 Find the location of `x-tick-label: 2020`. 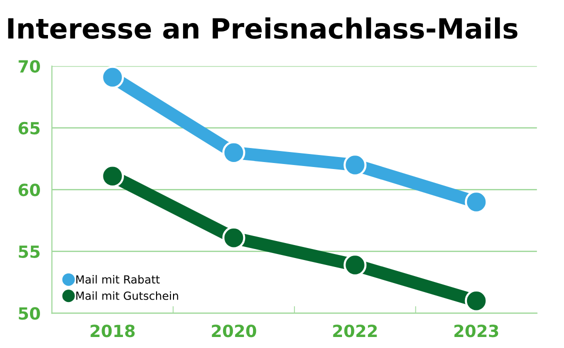

x-tick-label: 2020 is located at coordinates (234, 331).